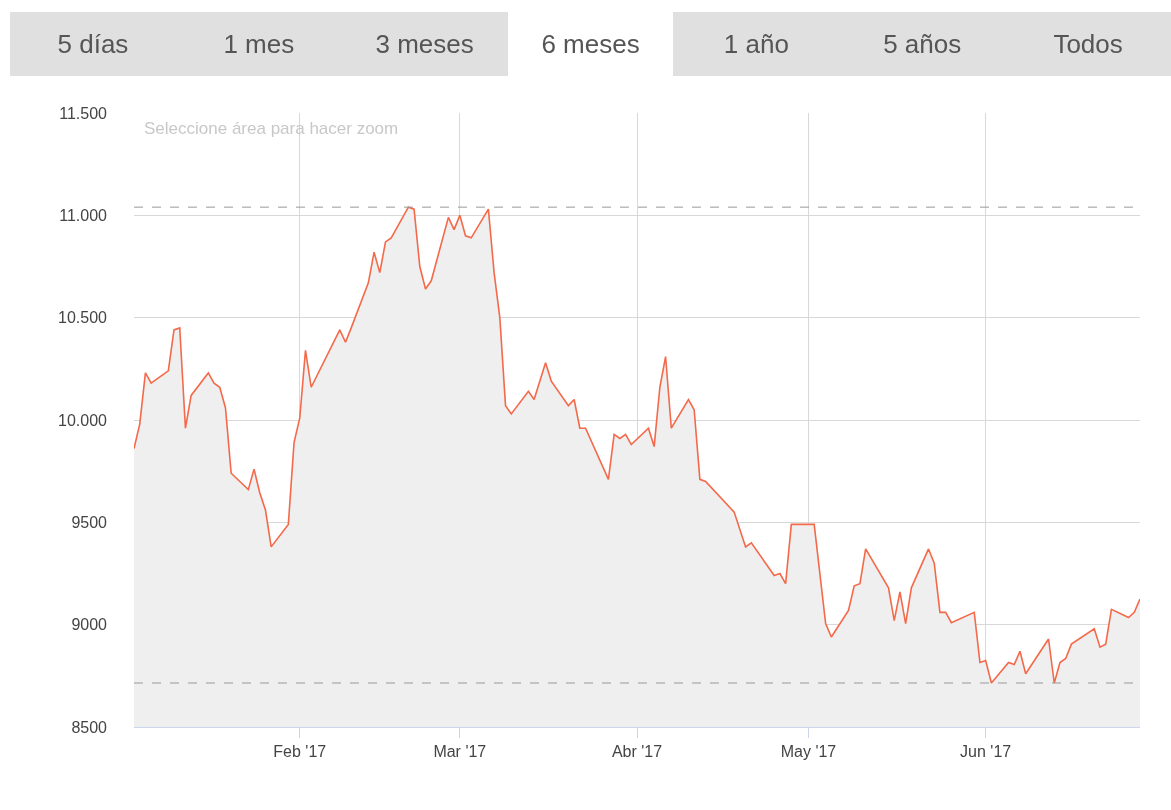 The image size is (1171, 810). Describe the element at coordinates (808, 752) in the screenshot. I see `x-tick-label: May '17` at that location.